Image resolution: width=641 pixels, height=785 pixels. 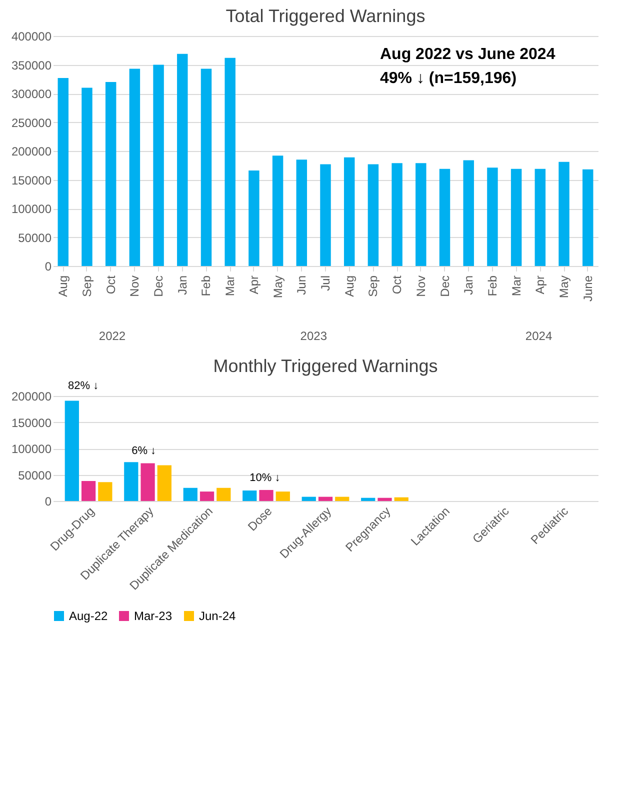 I want to click on x-tick-label: Jun, so click(x=301, y=285).